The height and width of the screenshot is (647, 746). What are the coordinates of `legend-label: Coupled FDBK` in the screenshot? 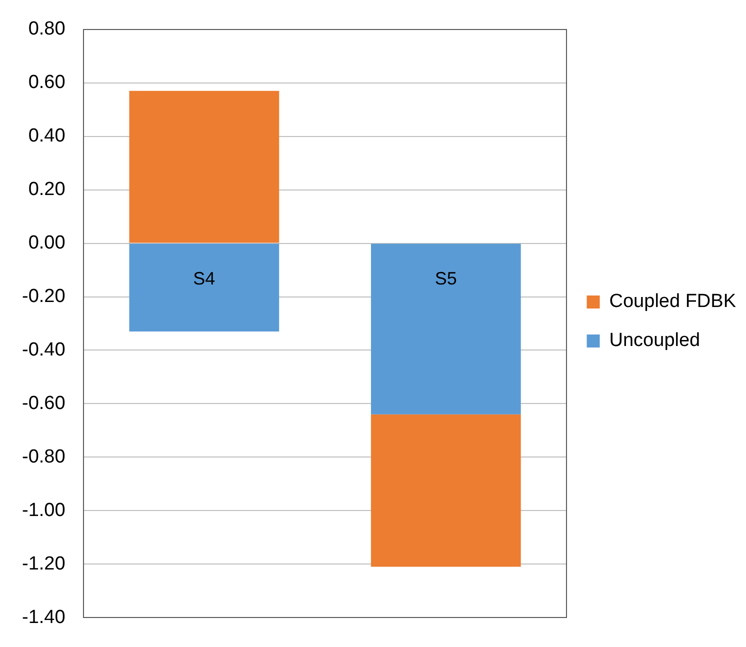 It's located at (672, 301).